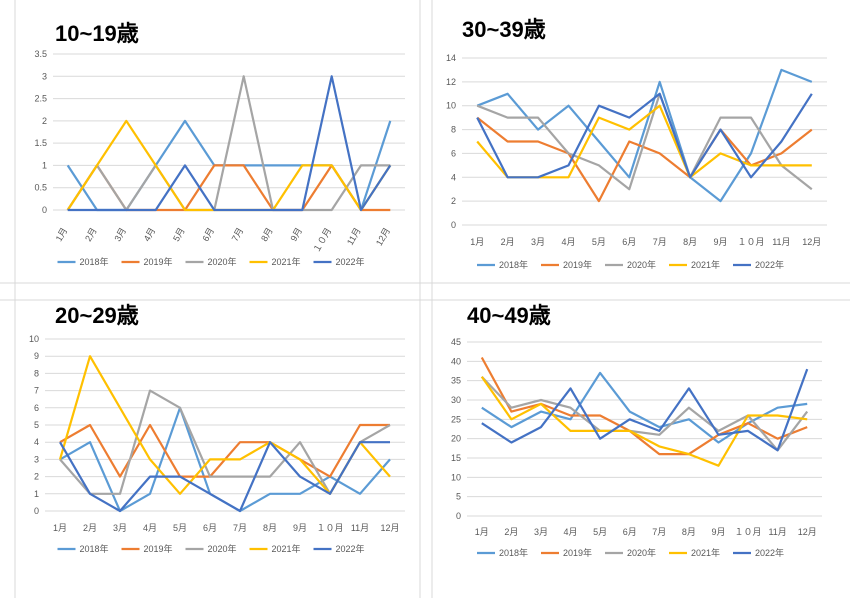 The height and width of the screenshot is (598, 850). I want to click on y-tick-label: 40, so click(456, 361).